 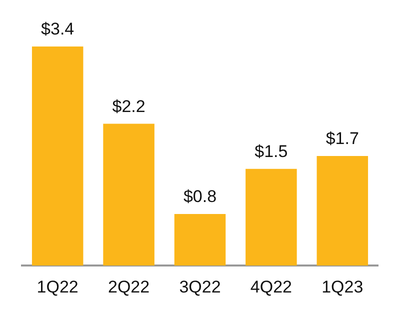 What do you see at coordinates (343, 286) in the screenshot?
I see `x-tick-label: 1Q23` at bounding box center [343, 286].